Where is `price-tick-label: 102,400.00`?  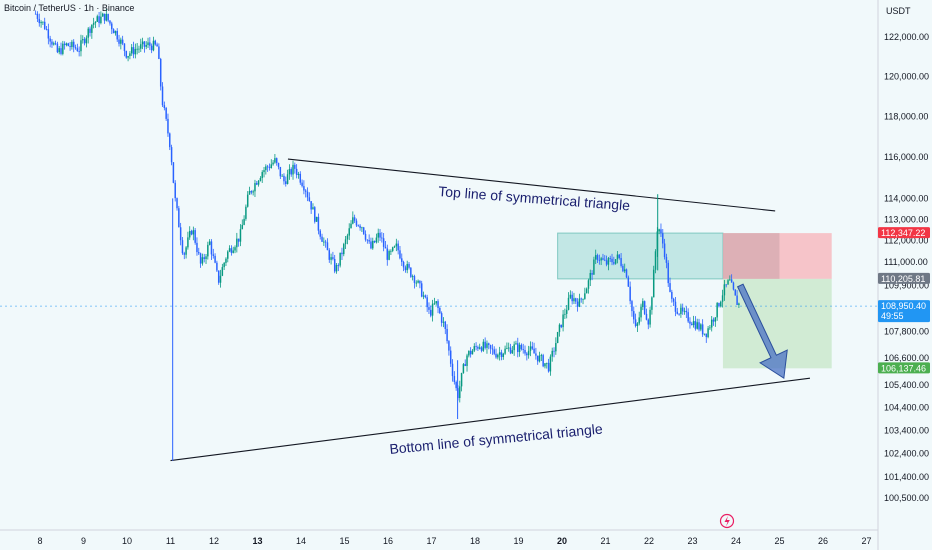 price-tick-label: 102,400.00 is located at coordinates (906, 454).